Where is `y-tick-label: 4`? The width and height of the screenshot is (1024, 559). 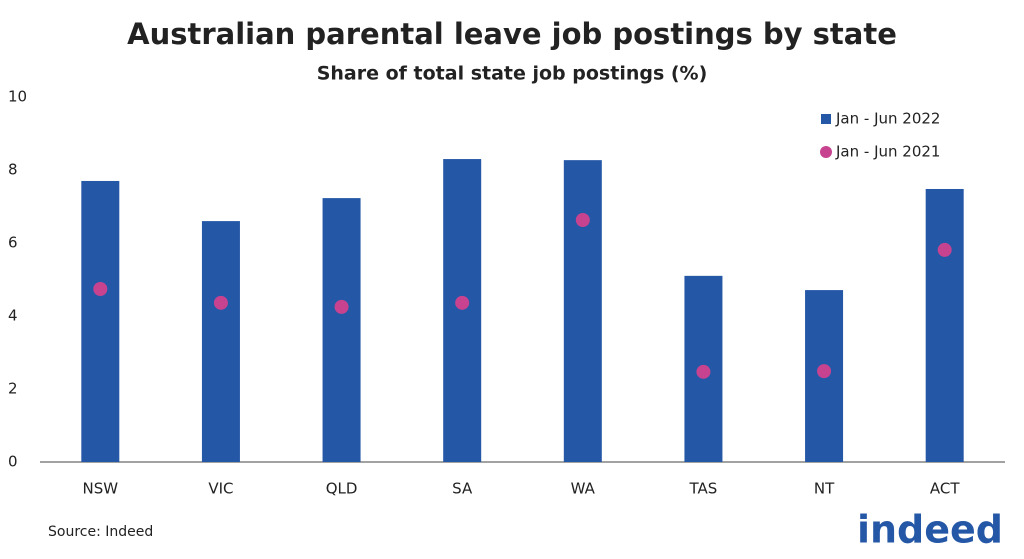 y-tick-label: 4 is located at coordinates (13, 316).